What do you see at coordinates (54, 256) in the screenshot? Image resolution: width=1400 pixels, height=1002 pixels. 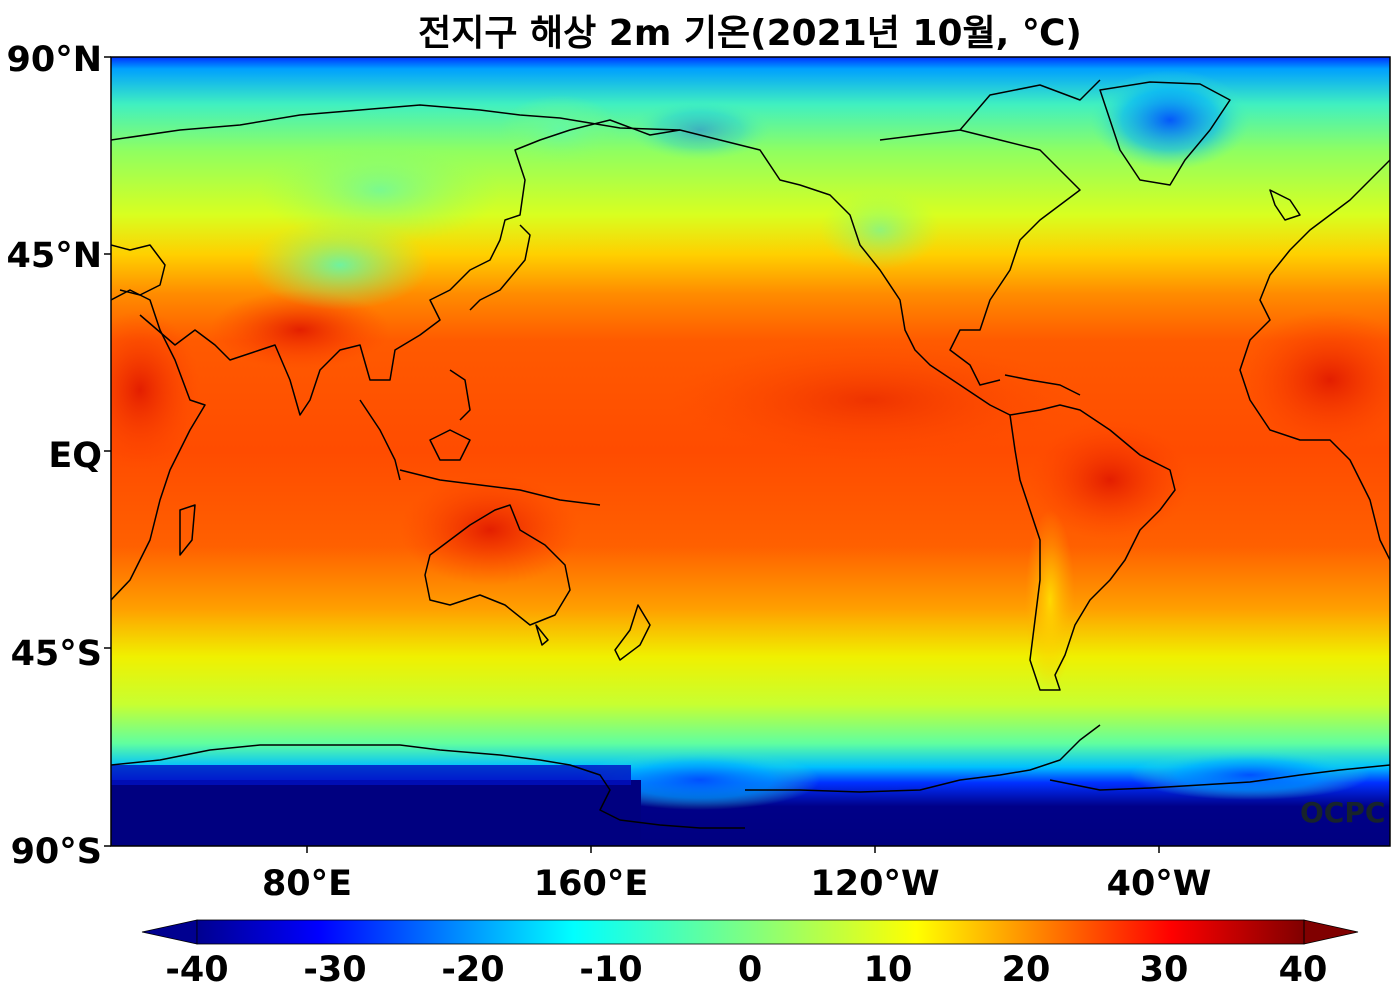 I see `lat-label-45n: 45°N` at bounding box center [54, 256].